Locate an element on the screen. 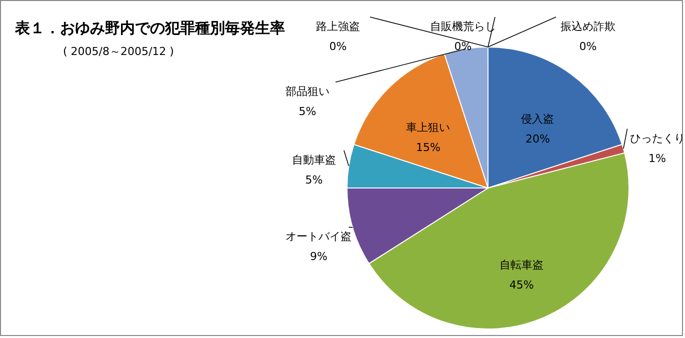 The image size is (685, 338). data-label: 45% is located at coordinates (521, 285).